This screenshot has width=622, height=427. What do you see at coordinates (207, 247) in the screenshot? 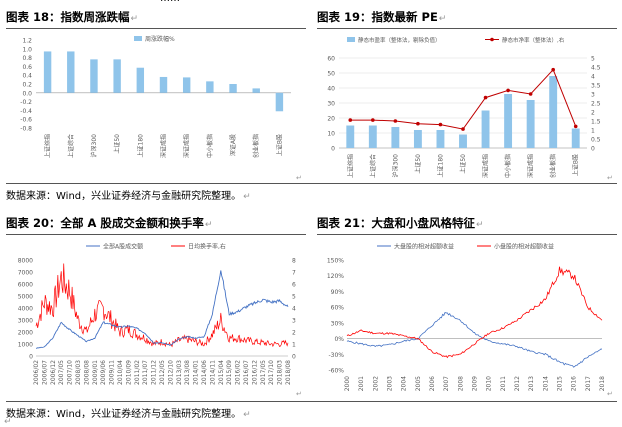
I see `legend-label: 日均换手率,右` at bounding box center [207, 247].